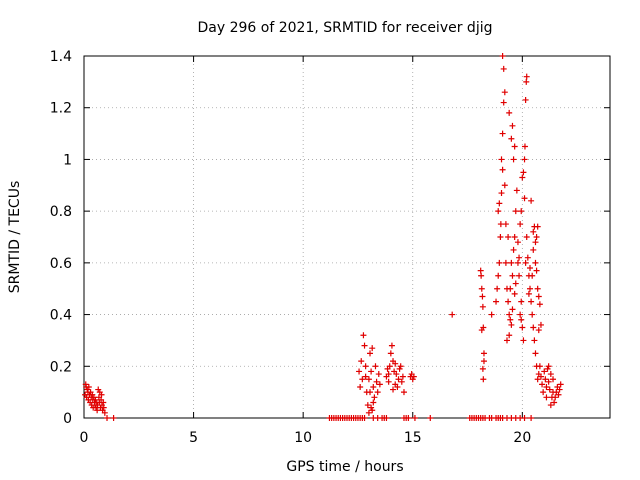  Describe the element at coordinates (61, 367) in the screenshot. I see `y-tick-label: 0.2` at that location.